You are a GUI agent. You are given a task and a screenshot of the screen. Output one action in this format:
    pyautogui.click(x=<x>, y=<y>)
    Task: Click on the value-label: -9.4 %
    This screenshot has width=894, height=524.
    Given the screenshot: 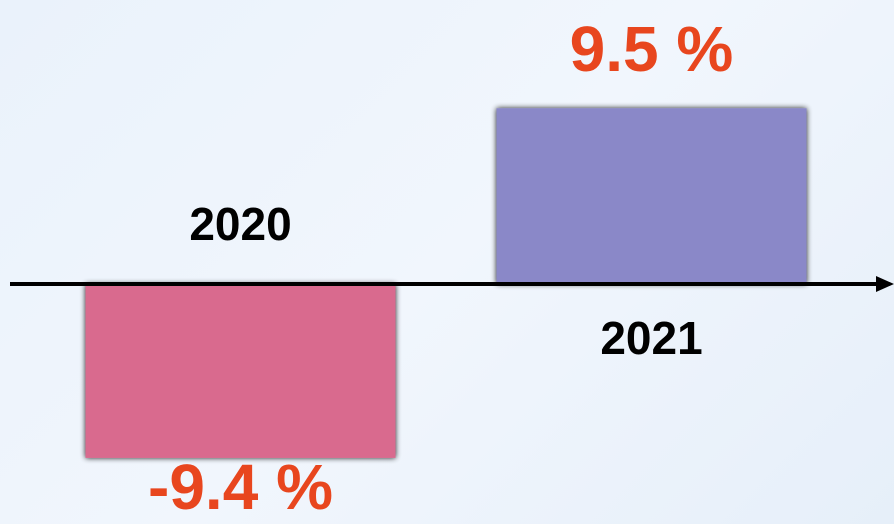 What is the action you would take?
    pyautogui.click(x=240, y=487)
    